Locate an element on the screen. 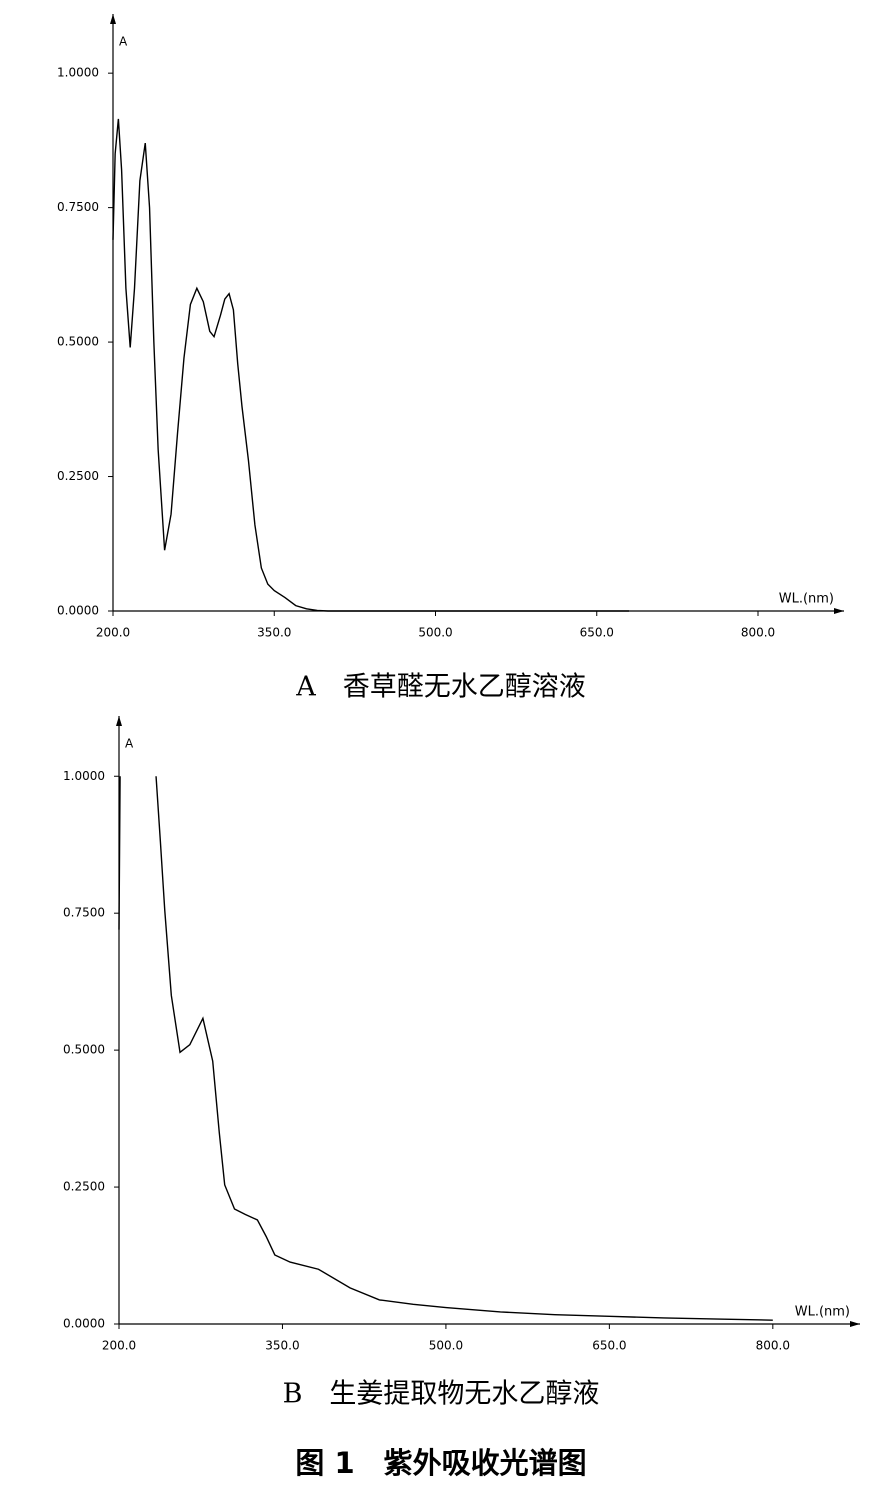  chart-caption: A 香草醛无水乙醇溶液 is located at coordinates (440, 687).